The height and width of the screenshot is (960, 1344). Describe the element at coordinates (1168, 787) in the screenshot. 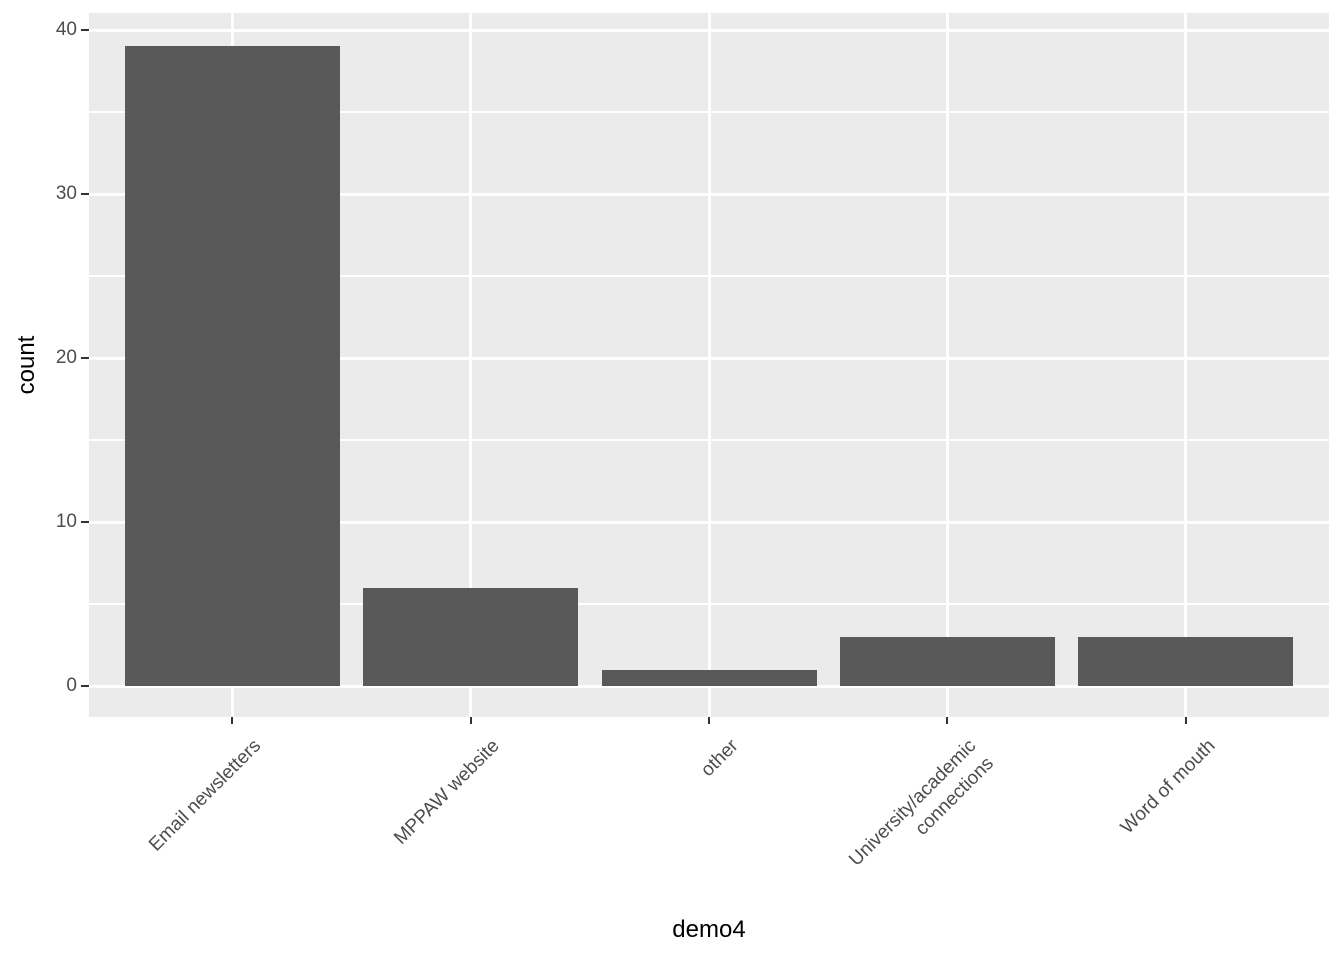

I see `x-tick-label: Word of mouth` at that location.